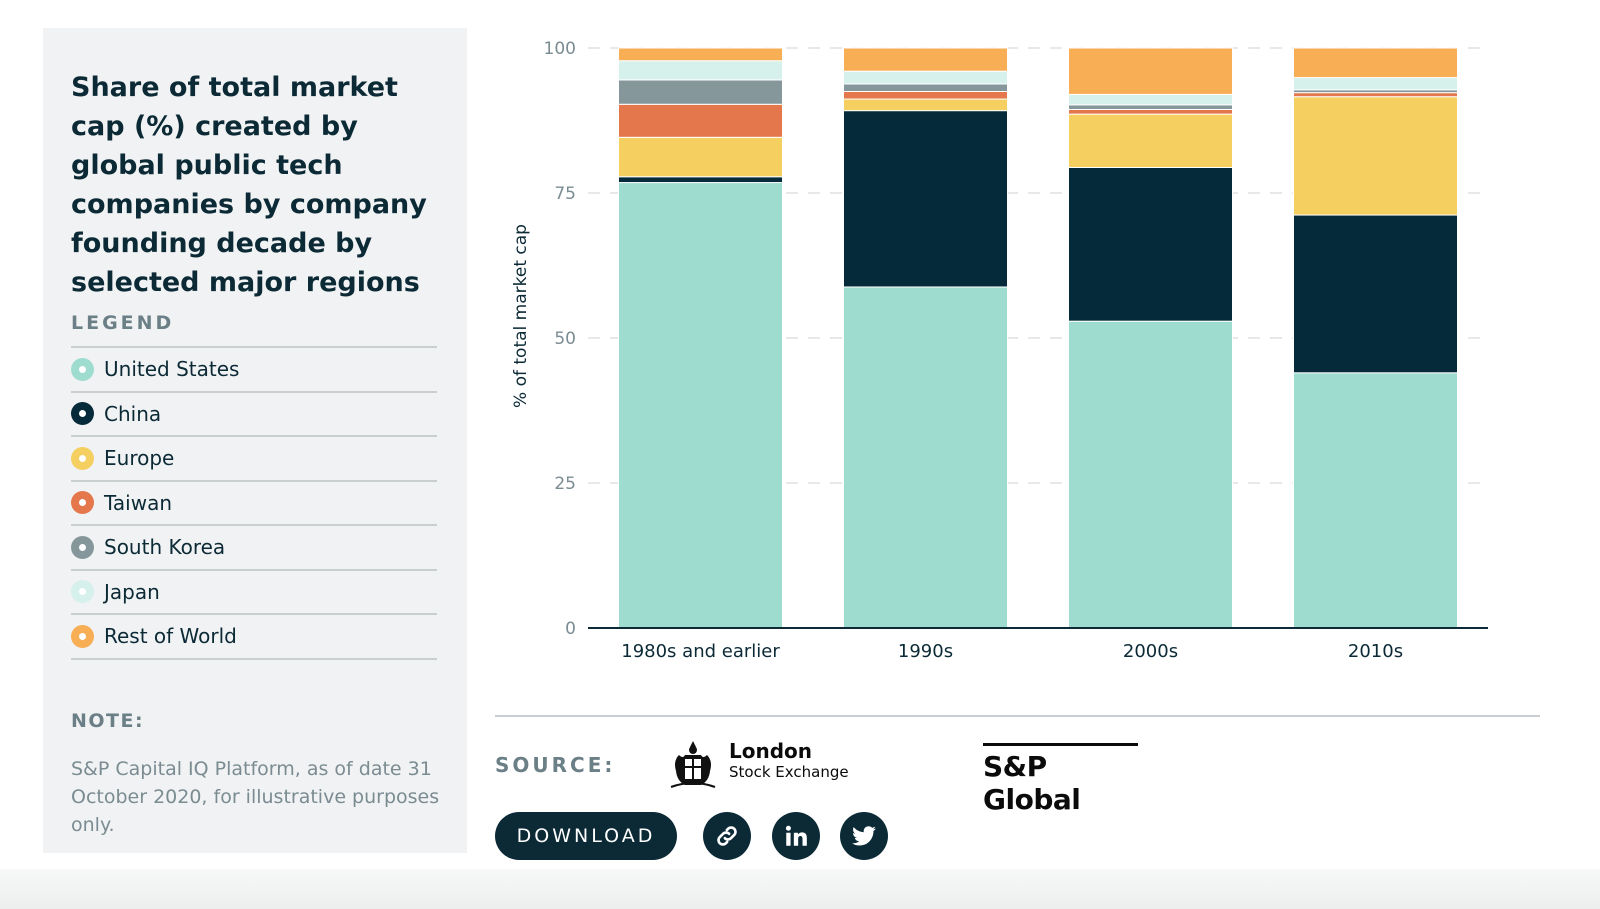  I want to click on london-stock-exchange-logo: London Stock Exchange, so click(760, 763).